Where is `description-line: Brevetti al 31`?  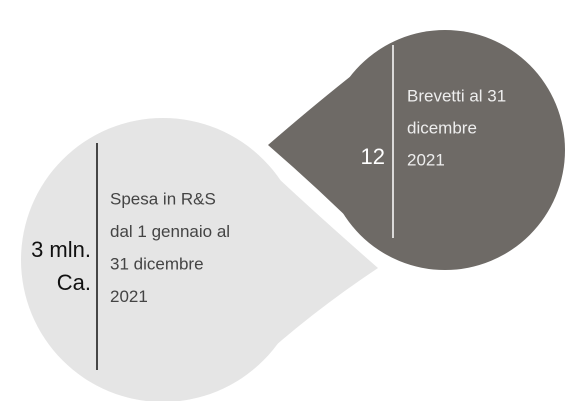 description-line: Brevetti al 31 is located at coordinates (456, 95).